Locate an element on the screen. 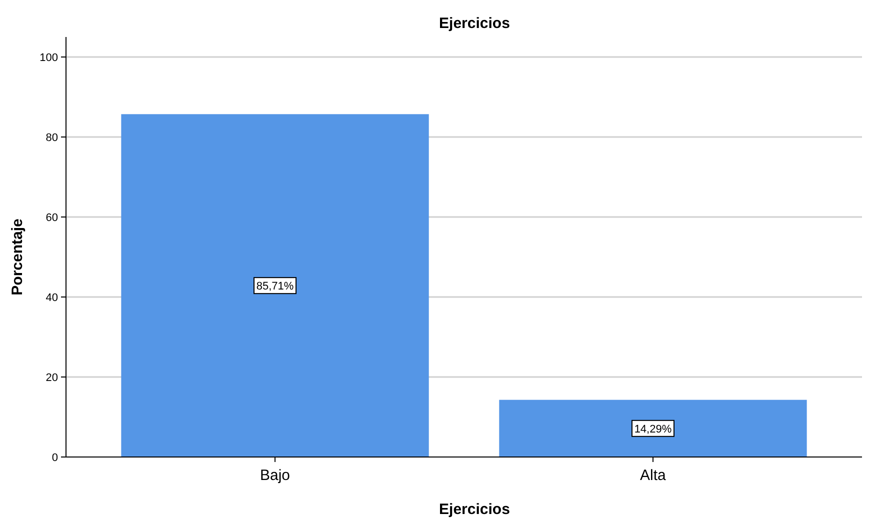 Image resolution: width=873 pixels, height=519 pixels. data-label: 14,29% is located at coordinates (653, 429).